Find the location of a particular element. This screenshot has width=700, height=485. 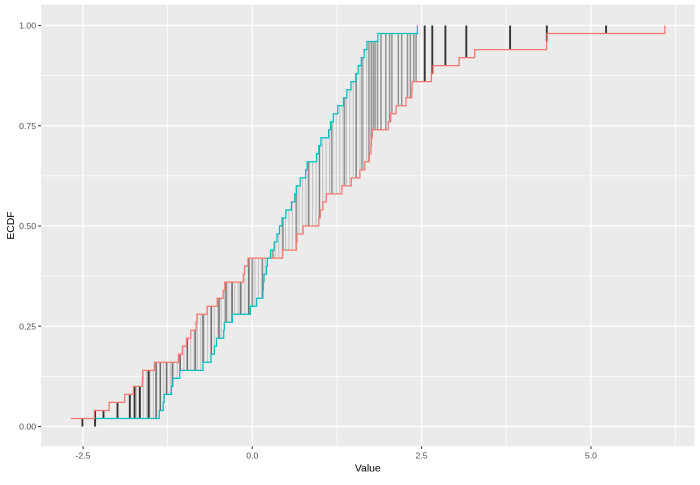

svg-text: -2.5 is located at coordinates (83, 455).